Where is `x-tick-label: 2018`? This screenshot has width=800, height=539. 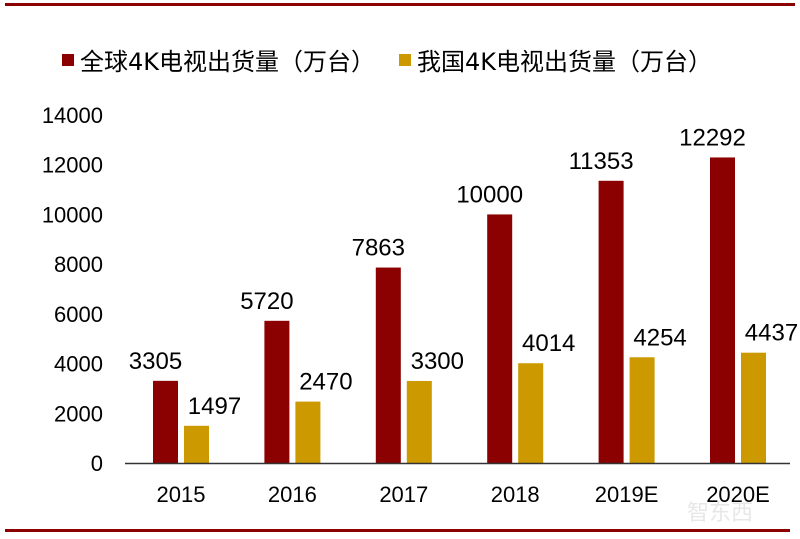
x-tick-label: 2018 is located at coordinates (515, 494).